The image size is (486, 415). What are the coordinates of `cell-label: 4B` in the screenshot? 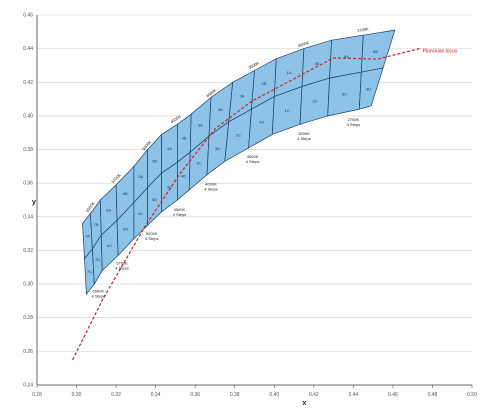 It's located at (184, 138).